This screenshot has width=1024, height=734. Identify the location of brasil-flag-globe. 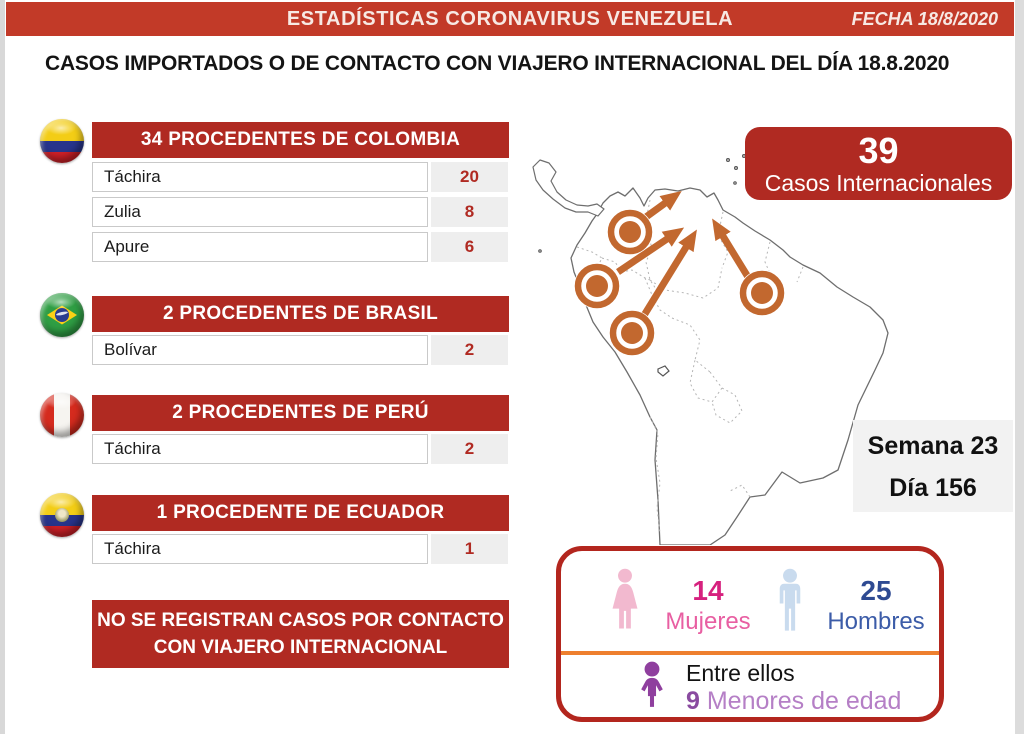
(62, 315).